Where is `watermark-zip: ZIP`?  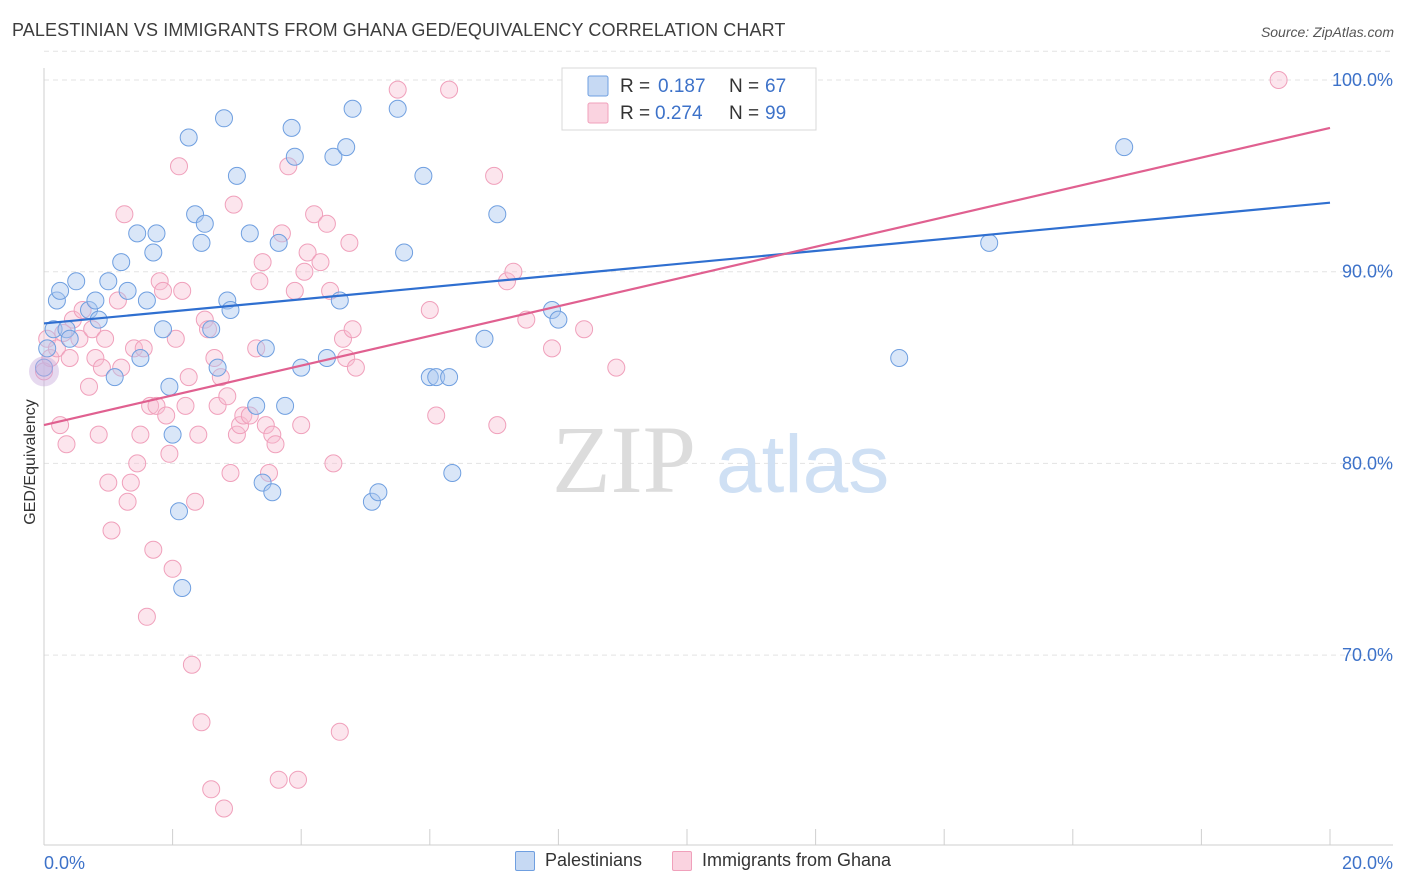
watermark-zip: ZIP is located at coordinates (624, 459).